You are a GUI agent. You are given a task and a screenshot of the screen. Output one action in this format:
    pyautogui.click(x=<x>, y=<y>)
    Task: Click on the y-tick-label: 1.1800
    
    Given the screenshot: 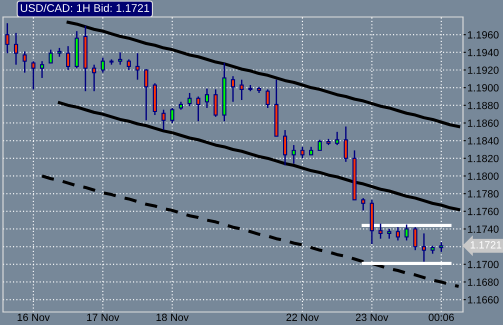 What is the action you would take?
    pyautogui.click(x=483, y=176)
    